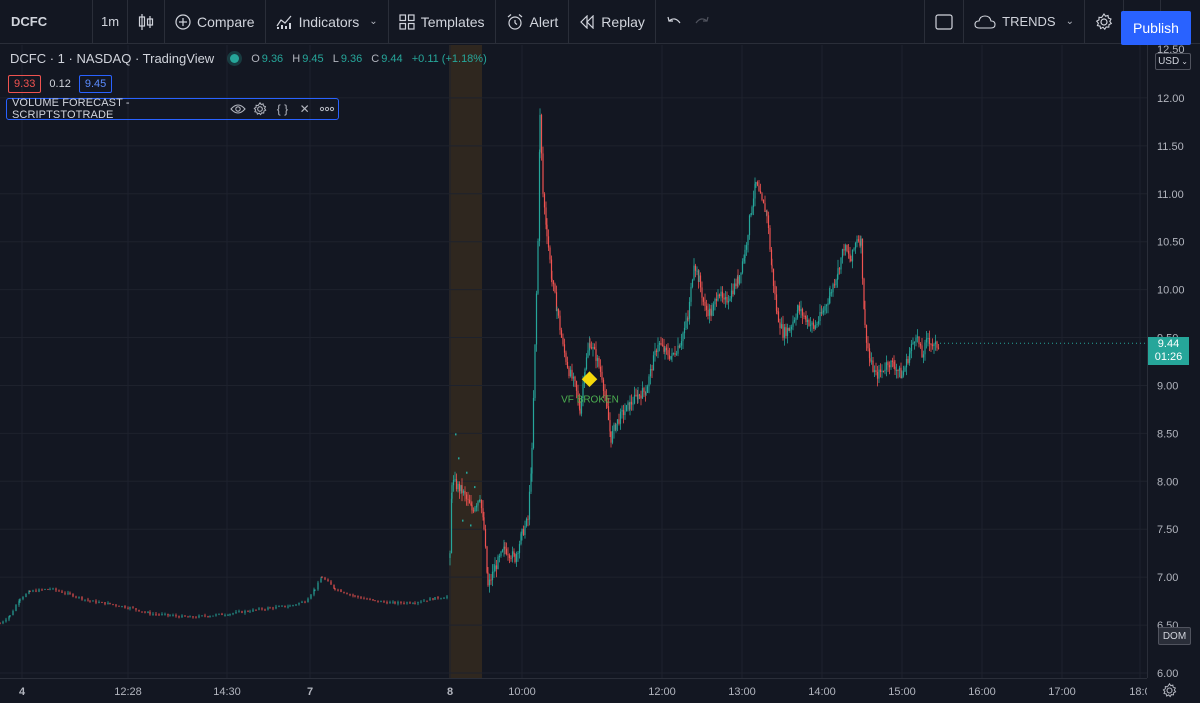 Image resolution: width=1200 pixels, height=703 pixels. Describe the element at coordinates (313, 58) in the screenshot. I see `high-value: 9.45` at that location.